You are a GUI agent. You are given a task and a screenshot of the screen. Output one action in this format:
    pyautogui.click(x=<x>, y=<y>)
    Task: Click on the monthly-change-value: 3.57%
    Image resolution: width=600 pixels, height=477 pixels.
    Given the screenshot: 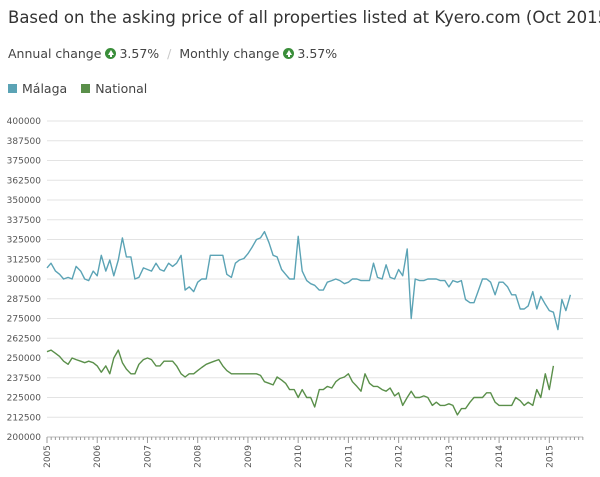 What is the action you would take?
    pyautogui.click(x=317, y=53)
    